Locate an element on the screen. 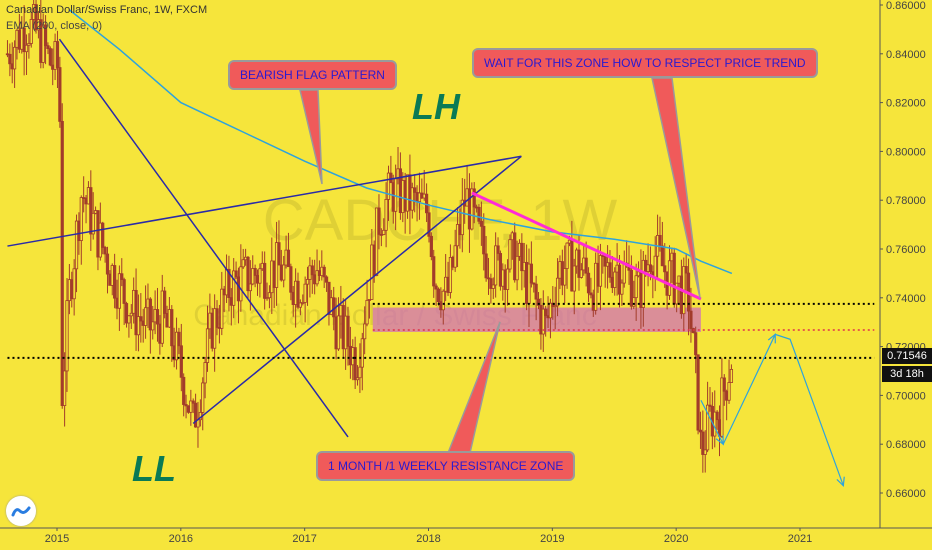 The image size is (932, 550). y-tick-label: 0.82000 is located at coordinates (906, 104).